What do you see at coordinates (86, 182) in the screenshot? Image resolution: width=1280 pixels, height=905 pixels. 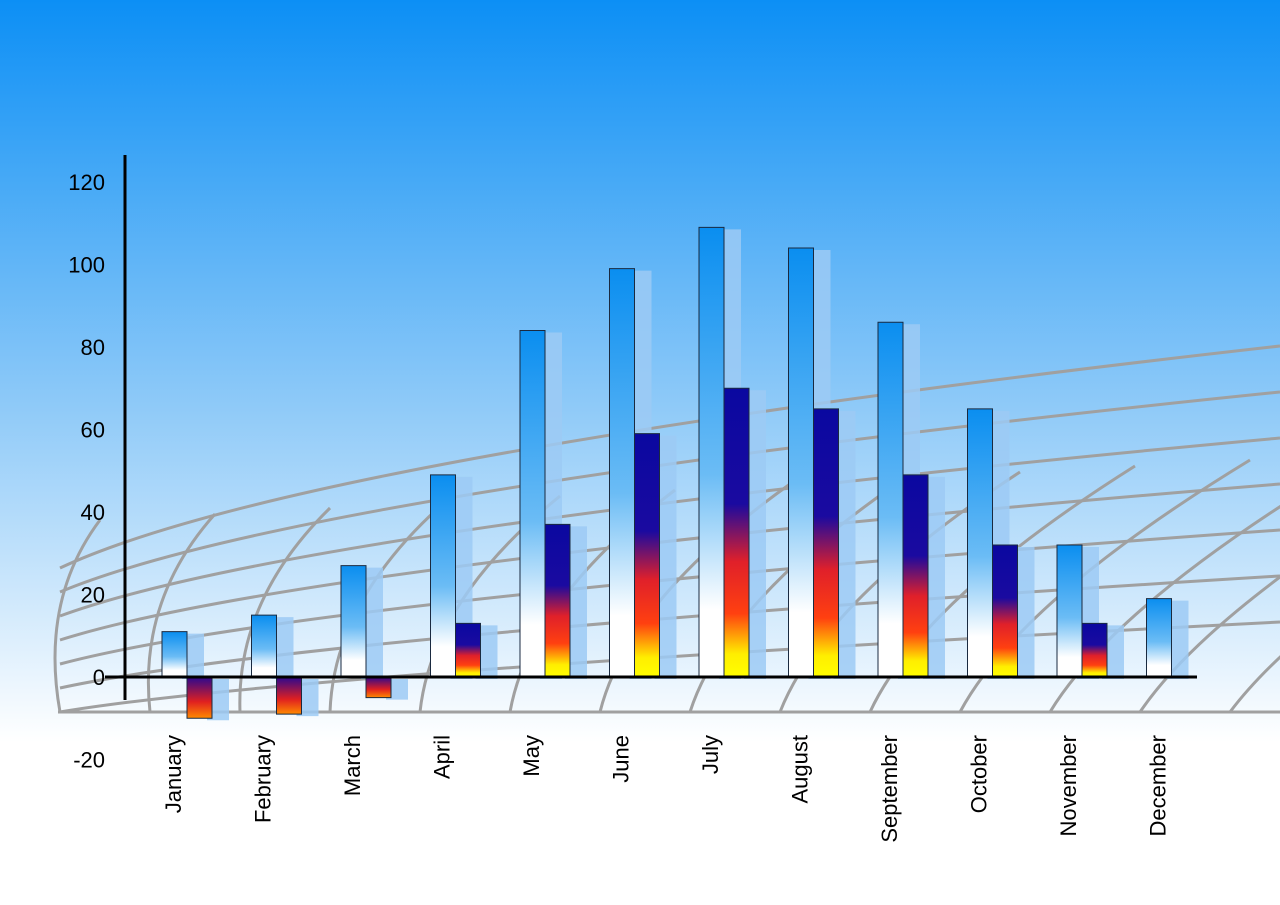 I see `y-tick-label: 120` at bounding box center [86, 182].